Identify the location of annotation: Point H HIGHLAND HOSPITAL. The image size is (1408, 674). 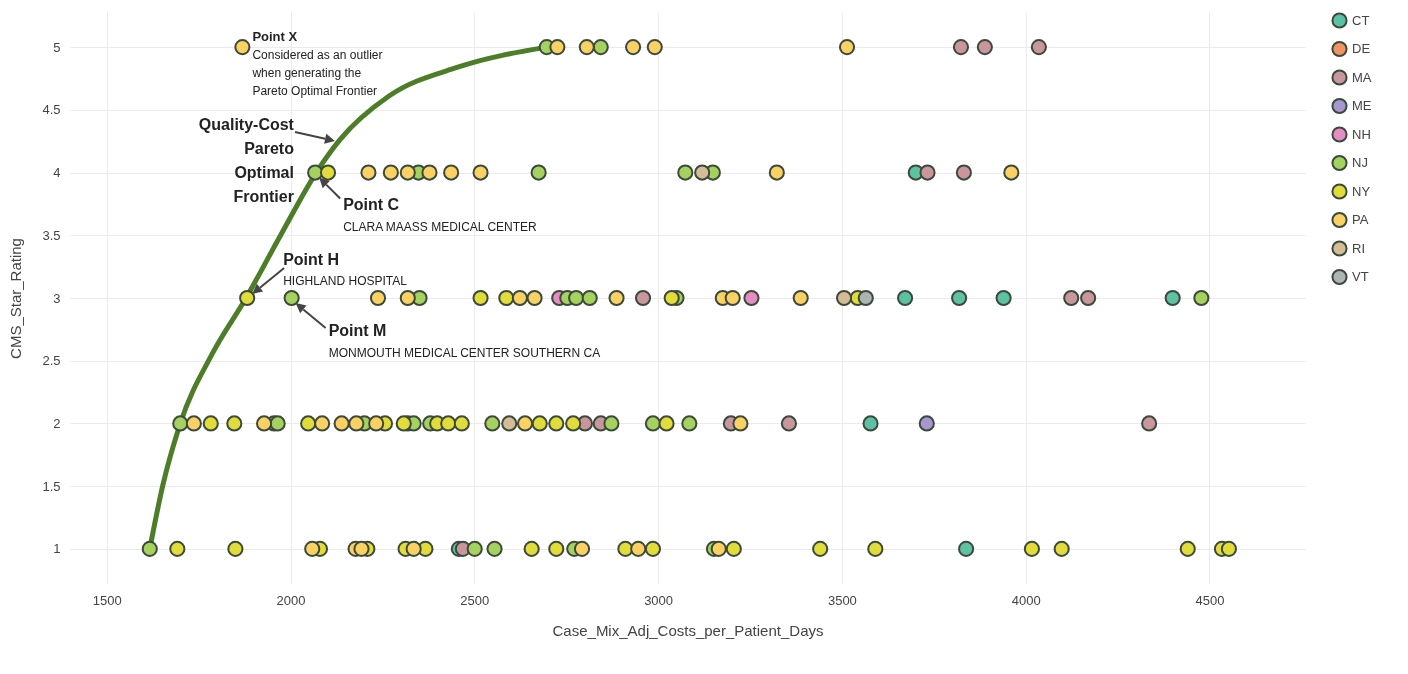
(345, 269).